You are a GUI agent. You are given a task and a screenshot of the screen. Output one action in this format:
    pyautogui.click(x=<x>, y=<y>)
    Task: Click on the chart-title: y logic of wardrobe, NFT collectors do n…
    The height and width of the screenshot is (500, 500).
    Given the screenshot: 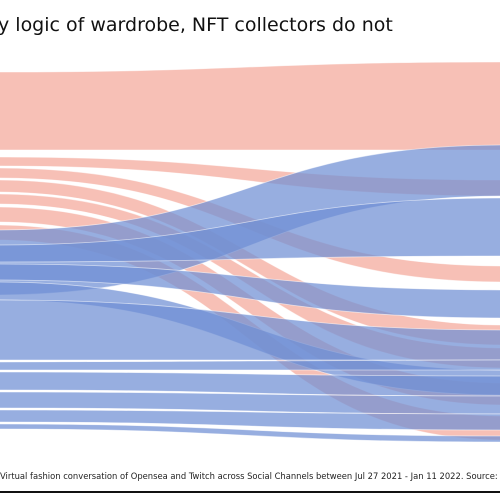 What is the action you would take?
    pyautogui.click(x=196, y=25)
    